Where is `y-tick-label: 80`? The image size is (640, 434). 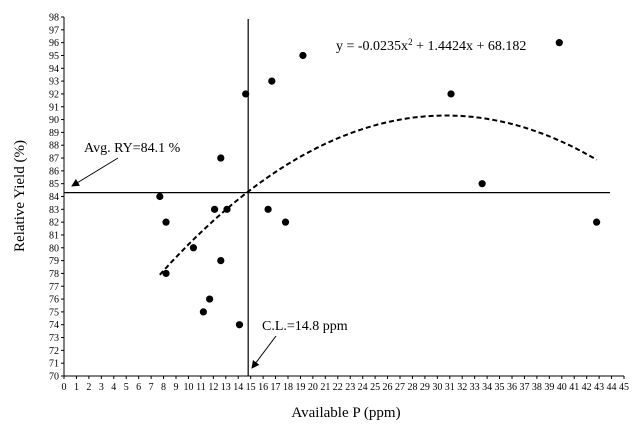
y-tick-label: 80 is located at coordinates (54, 248).